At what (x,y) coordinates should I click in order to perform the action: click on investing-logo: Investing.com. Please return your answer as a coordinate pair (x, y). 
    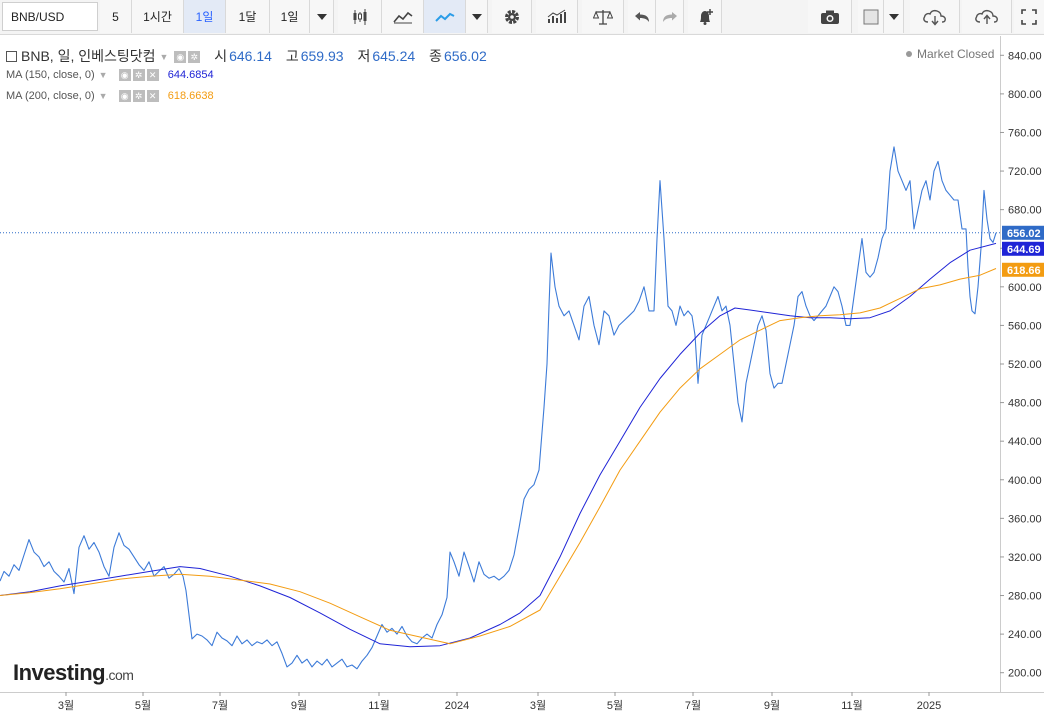
    Looking at the image, I should click on (73, 673).